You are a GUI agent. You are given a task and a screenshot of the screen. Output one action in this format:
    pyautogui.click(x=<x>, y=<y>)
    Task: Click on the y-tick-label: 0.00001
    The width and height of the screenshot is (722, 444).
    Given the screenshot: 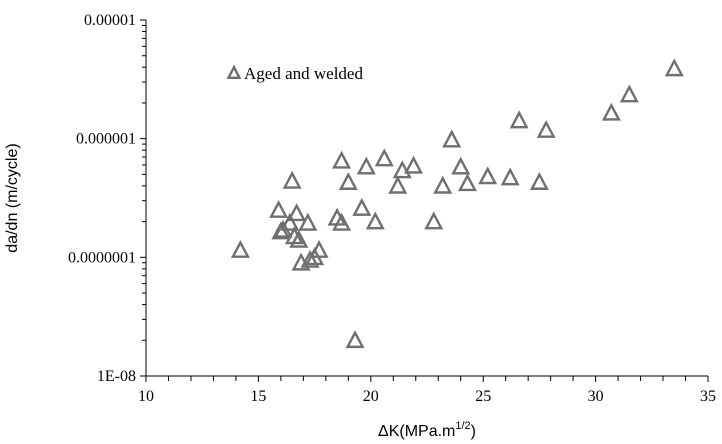 What is the action you would take?
    pyautogui.click(x=110, y=20)
    